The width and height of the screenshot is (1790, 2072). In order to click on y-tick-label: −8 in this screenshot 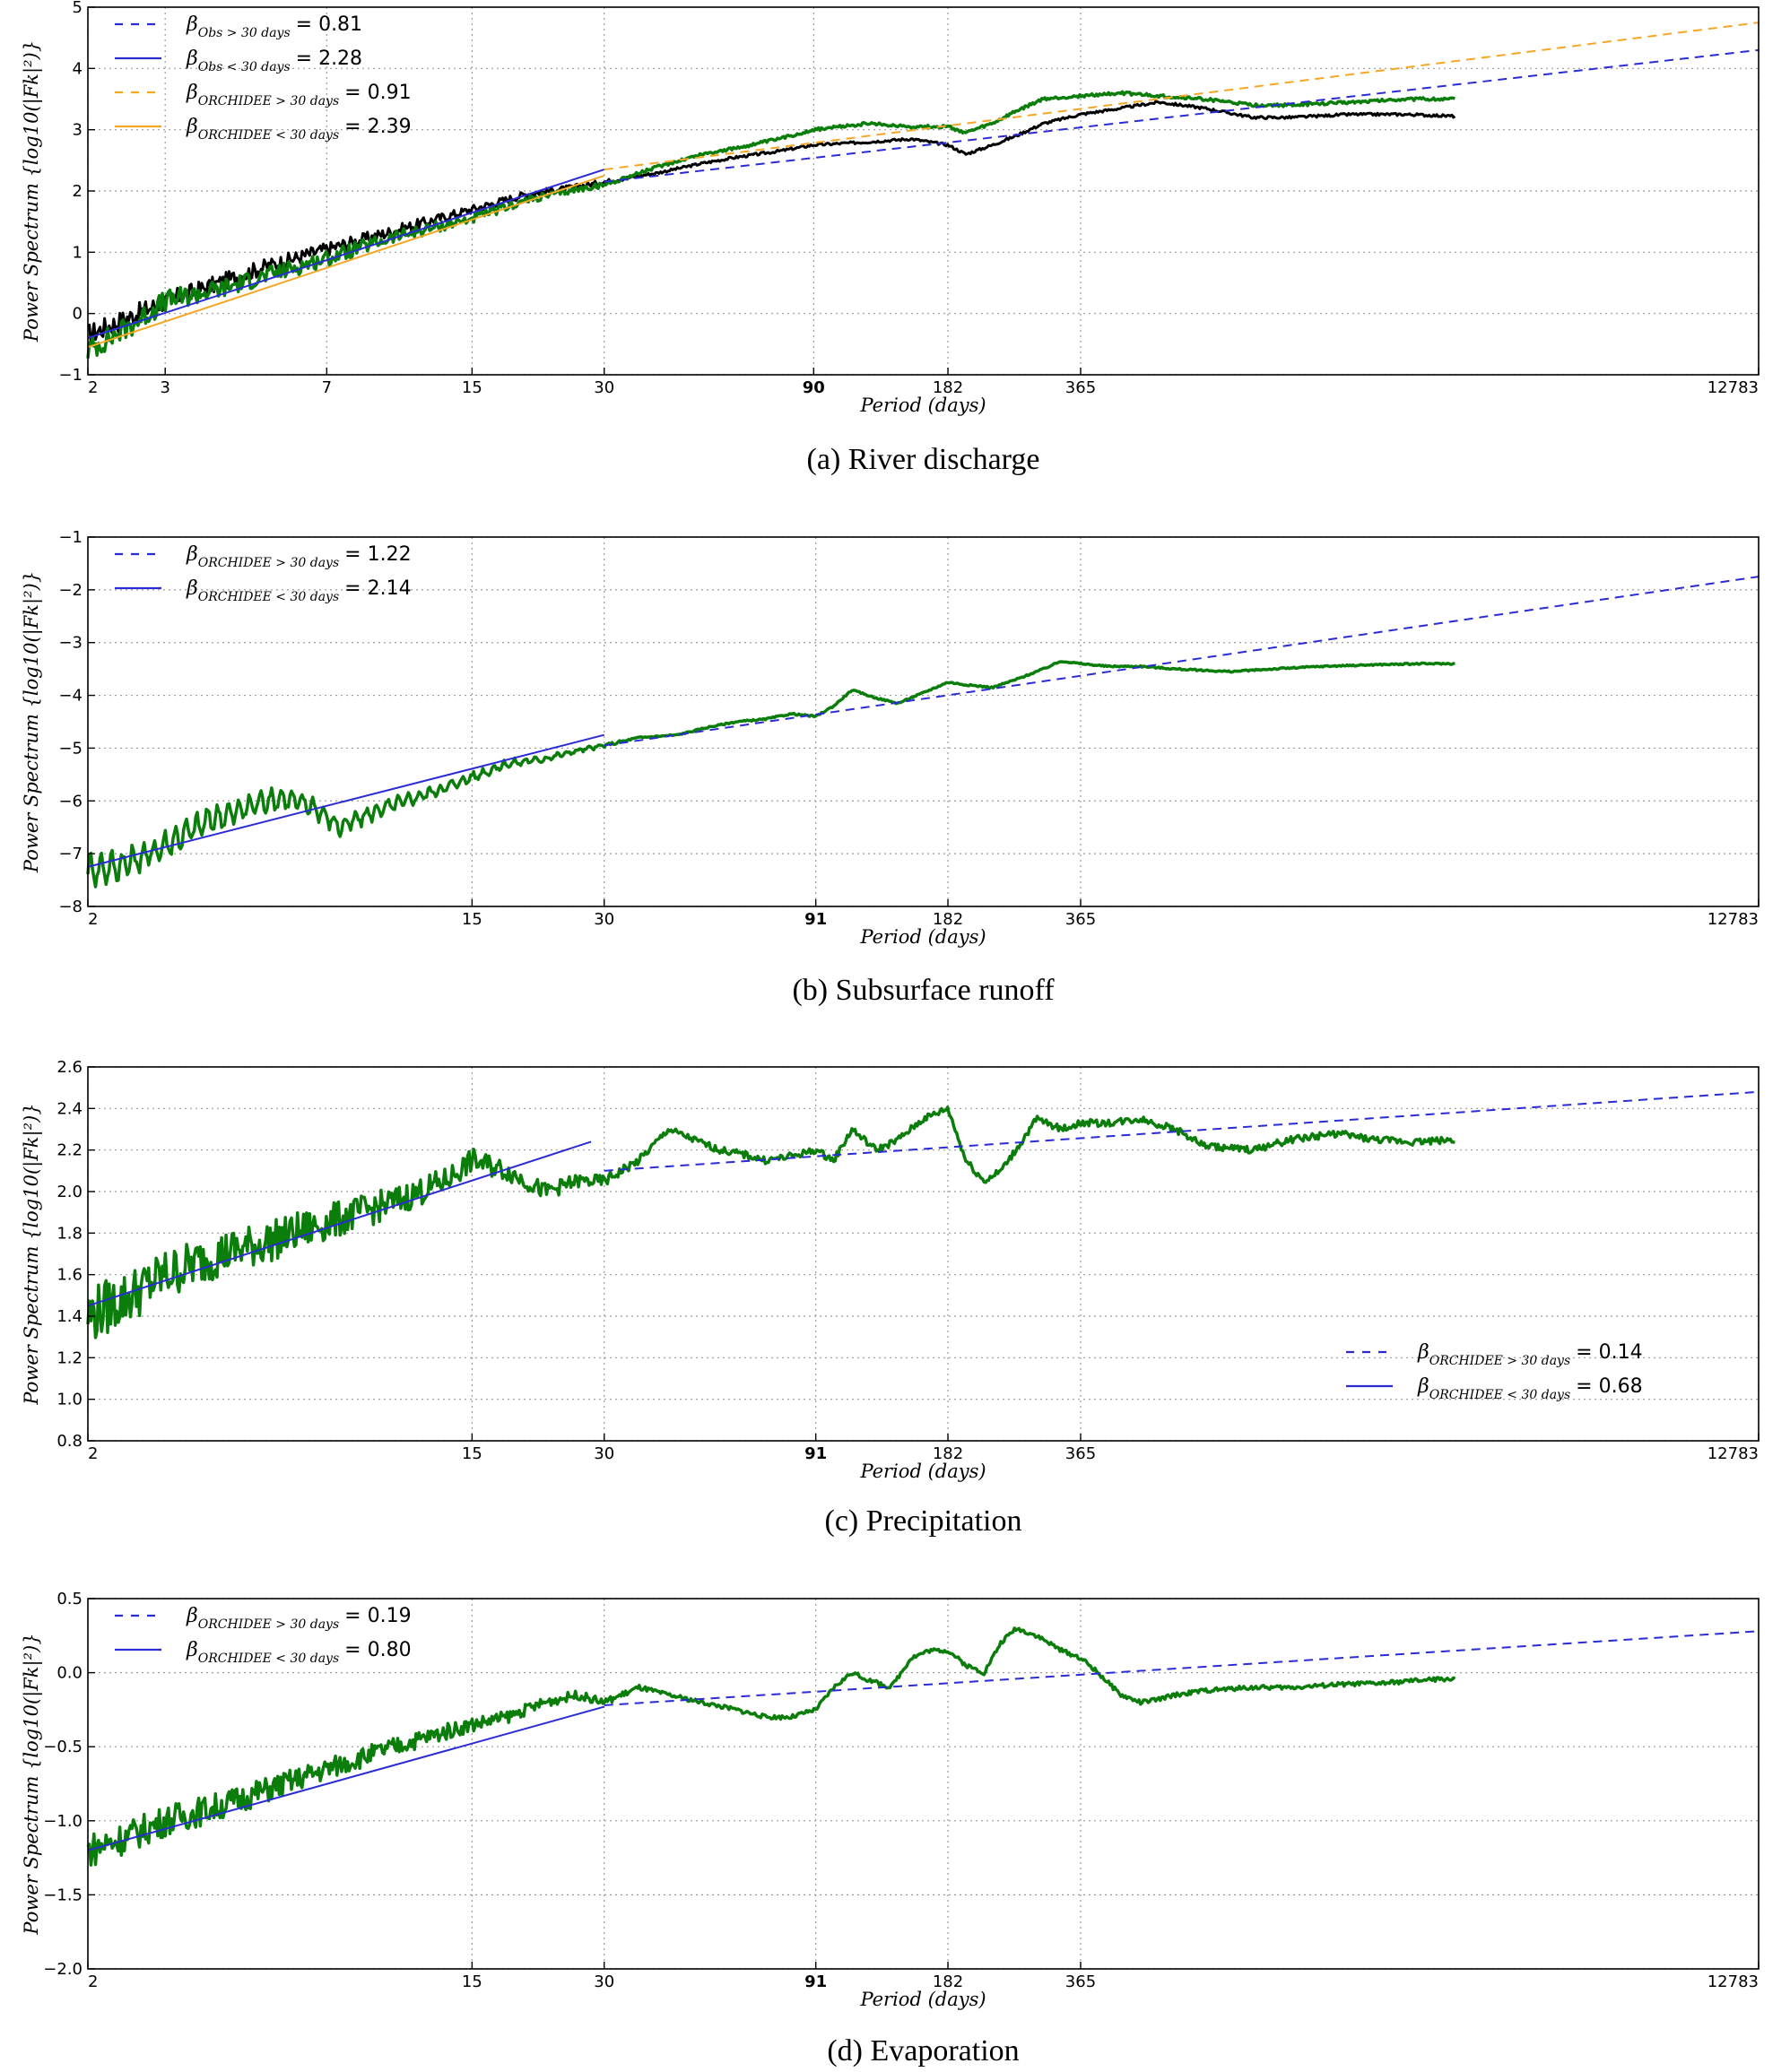, I will do `click(70, 906)`.